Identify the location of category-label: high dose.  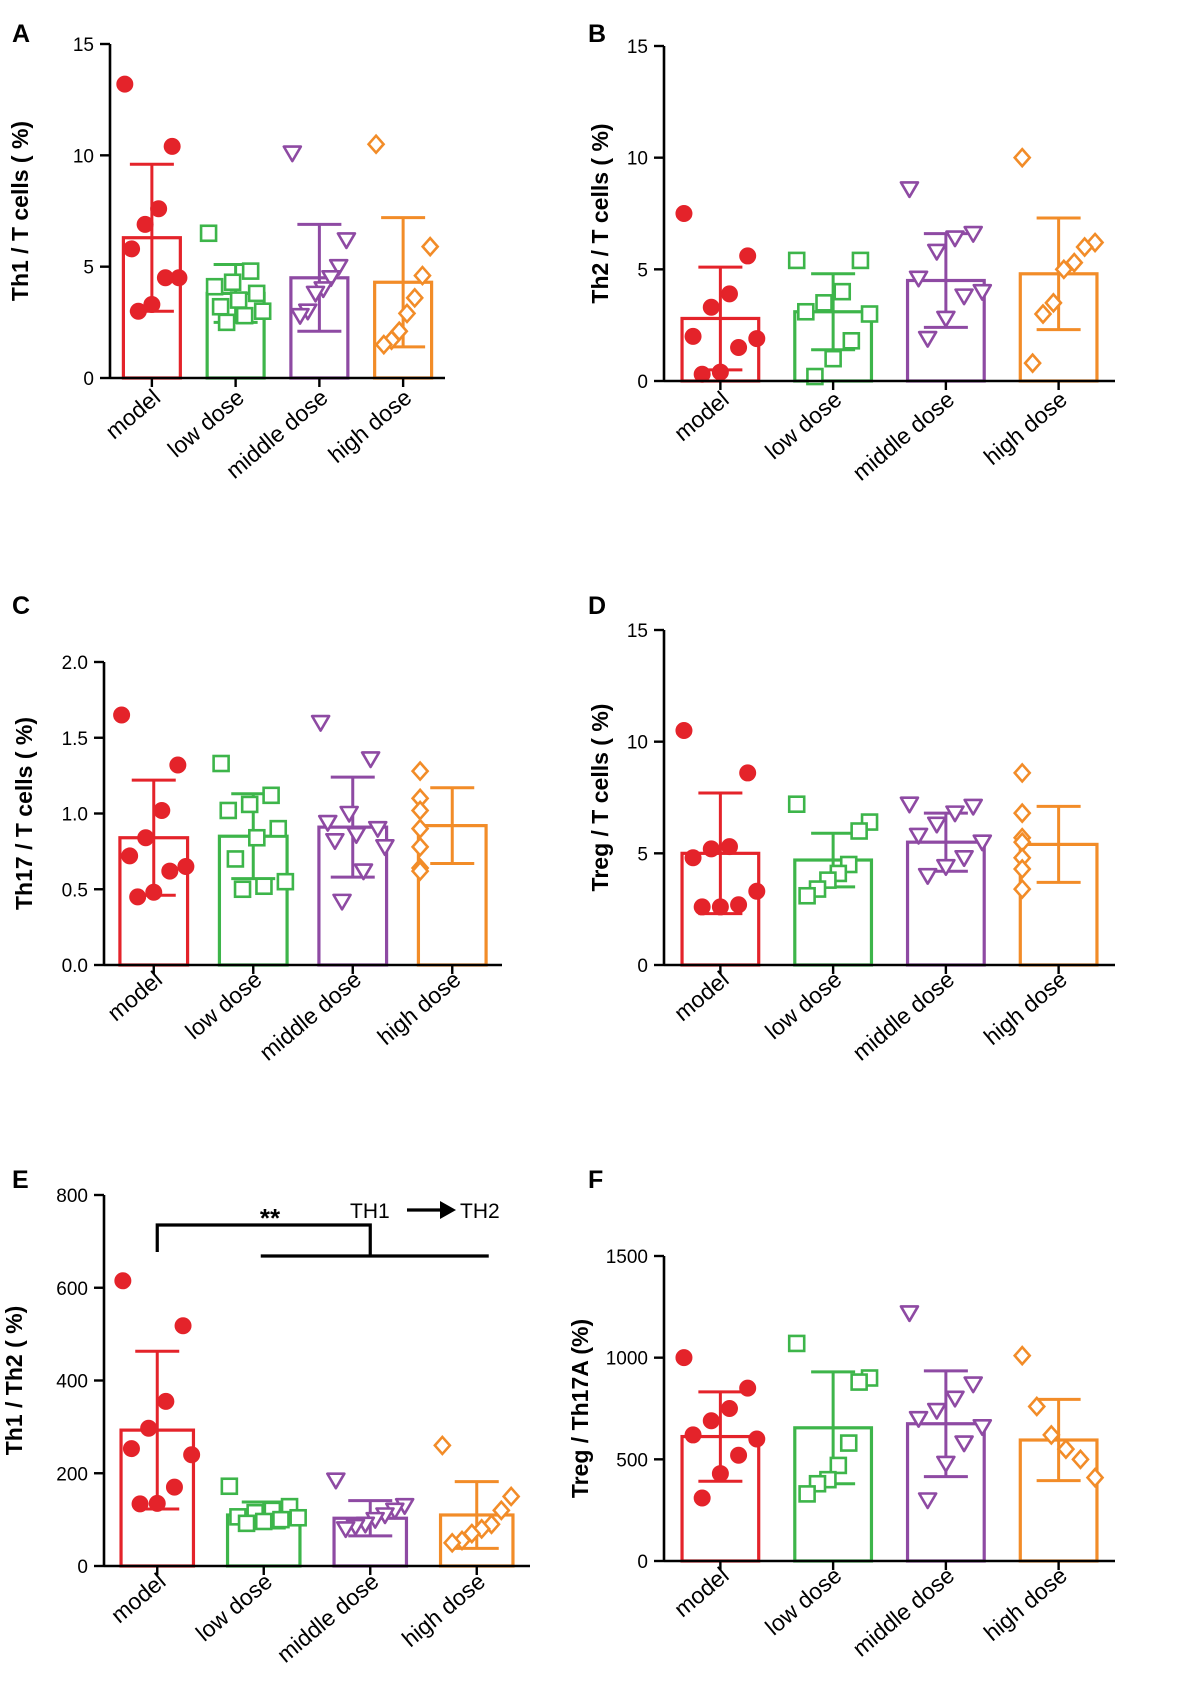
(369, 426).